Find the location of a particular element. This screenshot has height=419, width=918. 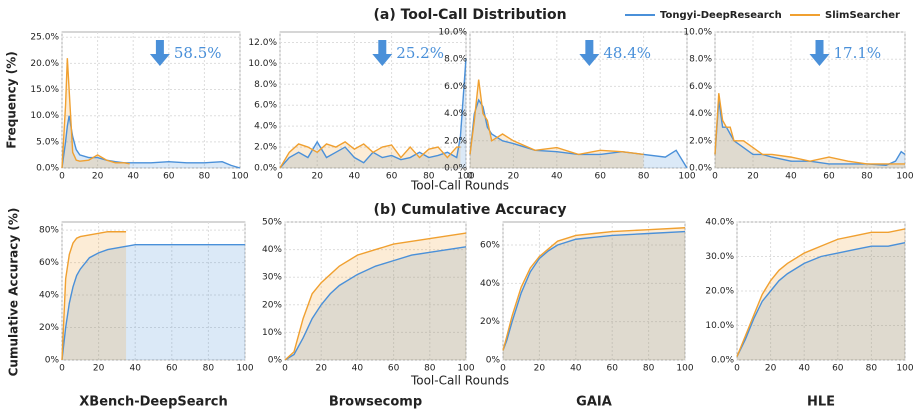

legend-label: Tongyi-DeepResearch is located at coordinates (721, 15).